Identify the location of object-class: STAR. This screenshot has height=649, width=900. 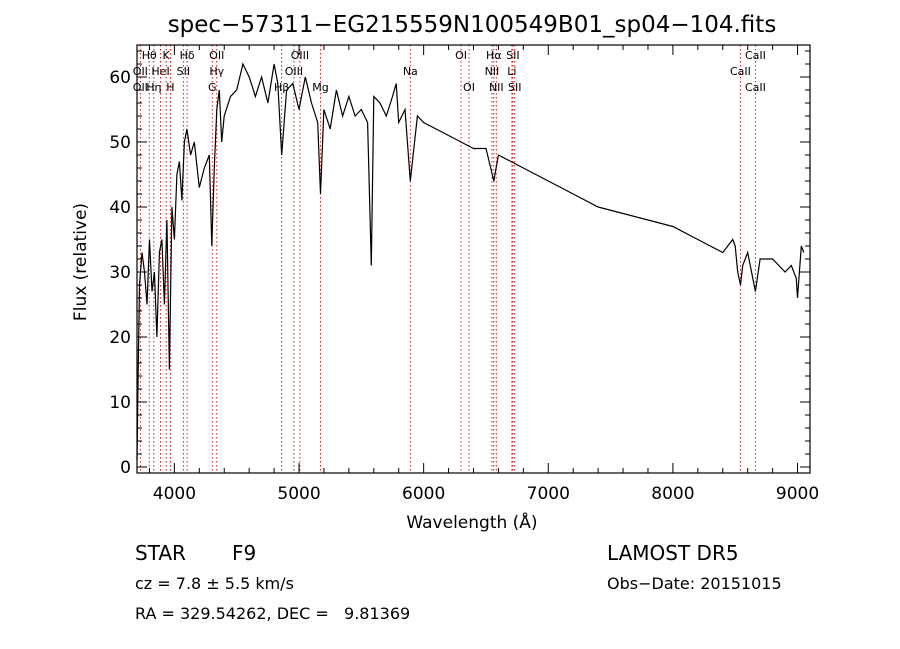
(160, 553).